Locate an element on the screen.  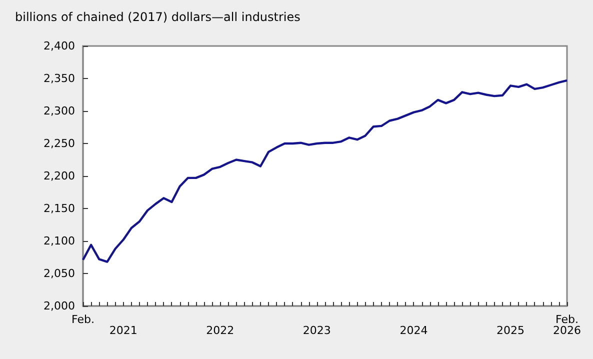
y-tick-label: 2,000 is located at coordinates (59, 306).